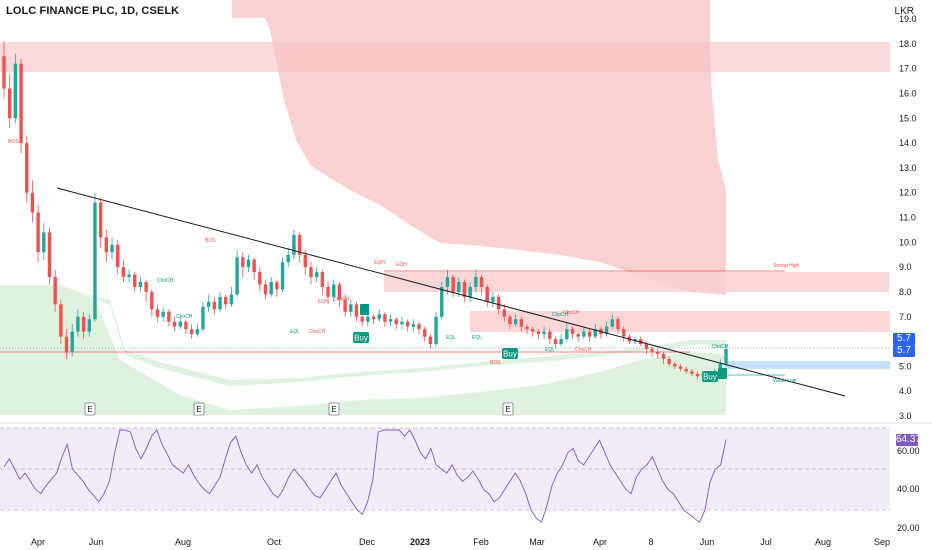 Image resolution: width=932 pixels, height=550 pixels. Describe the element at coordinates (904, 339) in the screenshot. I see `price-tag-last: 5.7` at that location.